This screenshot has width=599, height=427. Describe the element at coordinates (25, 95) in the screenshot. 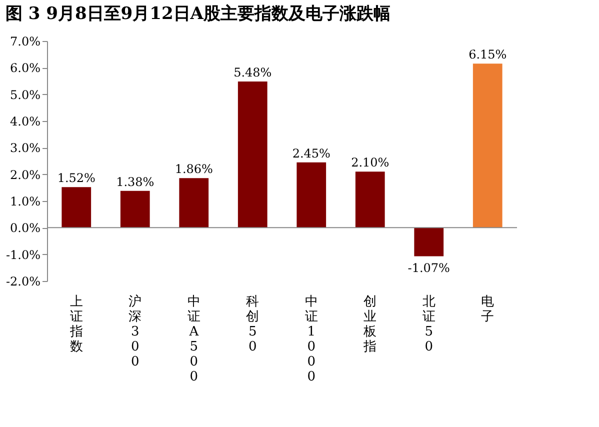

I see `y-tick-label: 5.0%` at that location.